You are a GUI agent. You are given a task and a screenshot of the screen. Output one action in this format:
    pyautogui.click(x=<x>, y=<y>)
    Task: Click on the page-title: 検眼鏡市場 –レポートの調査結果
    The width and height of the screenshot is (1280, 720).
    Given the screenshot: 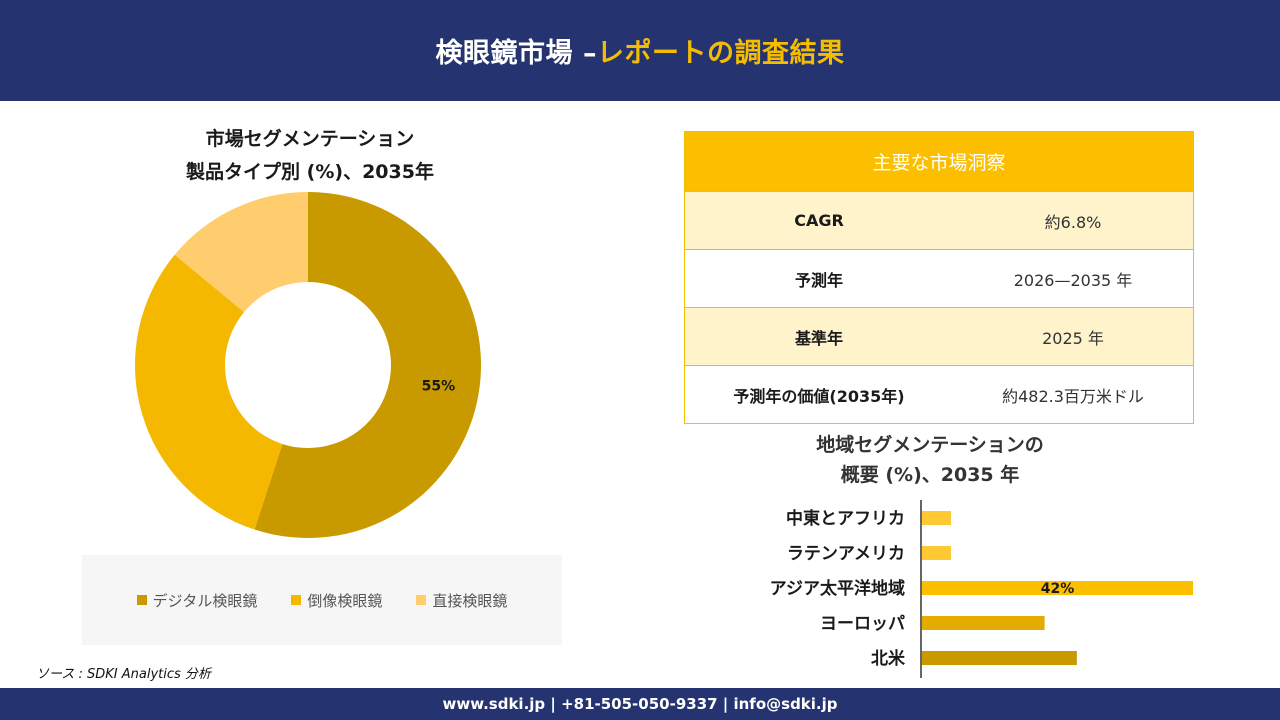 What is the action you would take?
    pyautogui.click(x=640, y=50)
    